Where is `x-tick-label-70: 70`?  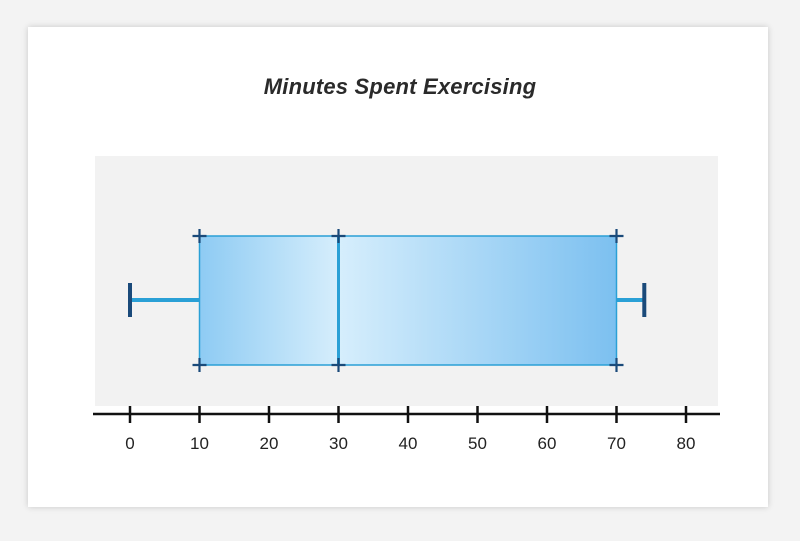 x-tick-label-70: 70 is located at coordinates (616, 443).